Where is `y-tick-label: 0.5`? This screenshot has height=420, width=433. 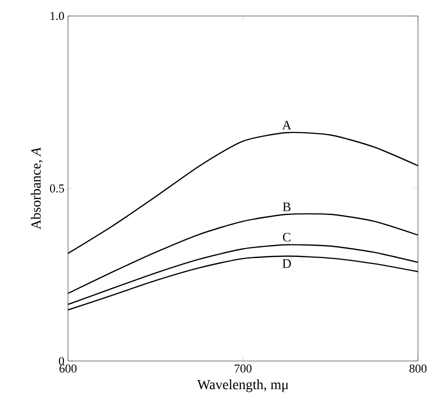
y-tick-label: 0.5 is located at coordinates (57, 188).